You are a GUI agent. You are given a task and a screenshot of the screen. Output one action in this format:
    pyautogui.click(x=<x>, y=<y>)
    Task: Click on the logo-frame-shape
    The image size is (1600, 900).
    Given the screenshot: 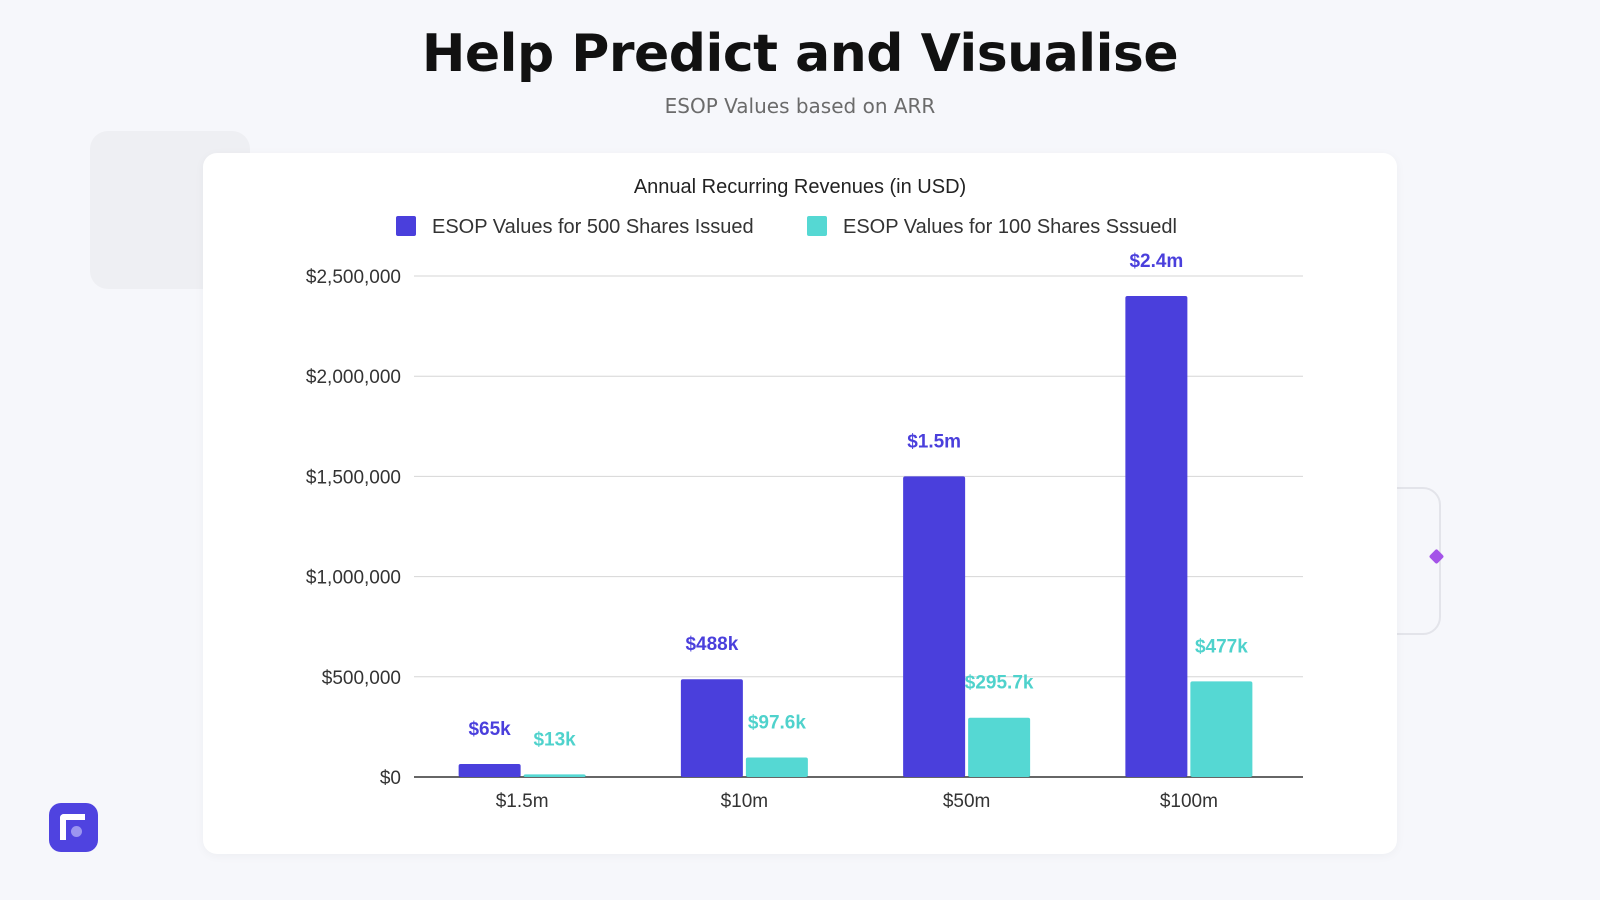 What is the action you would take?
    pyautogui.click(x=72, y=827)
    